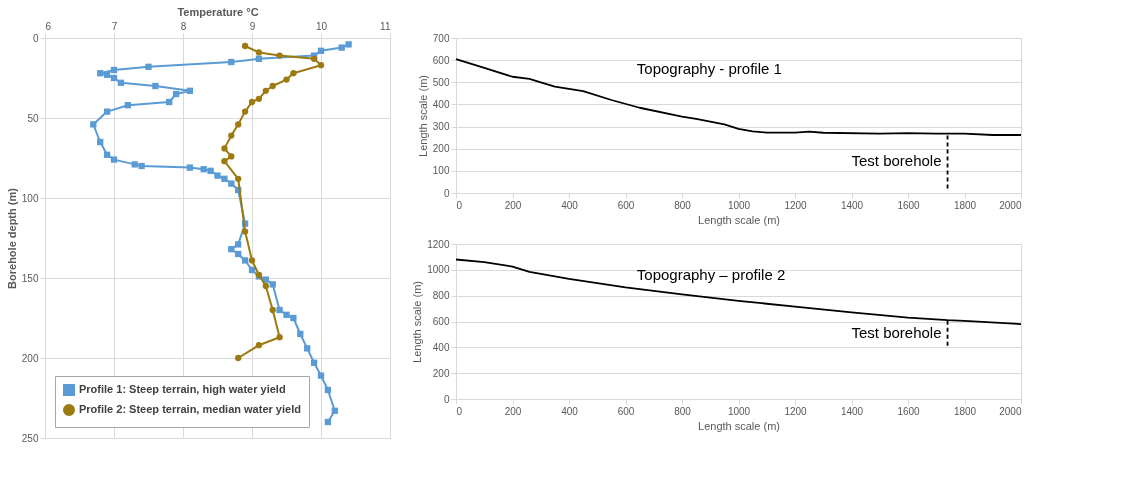  What do you see at coordinates (909, 411) in the screenshot?
I see `x-tick-label: 1600` at bounding box center [909, 411].